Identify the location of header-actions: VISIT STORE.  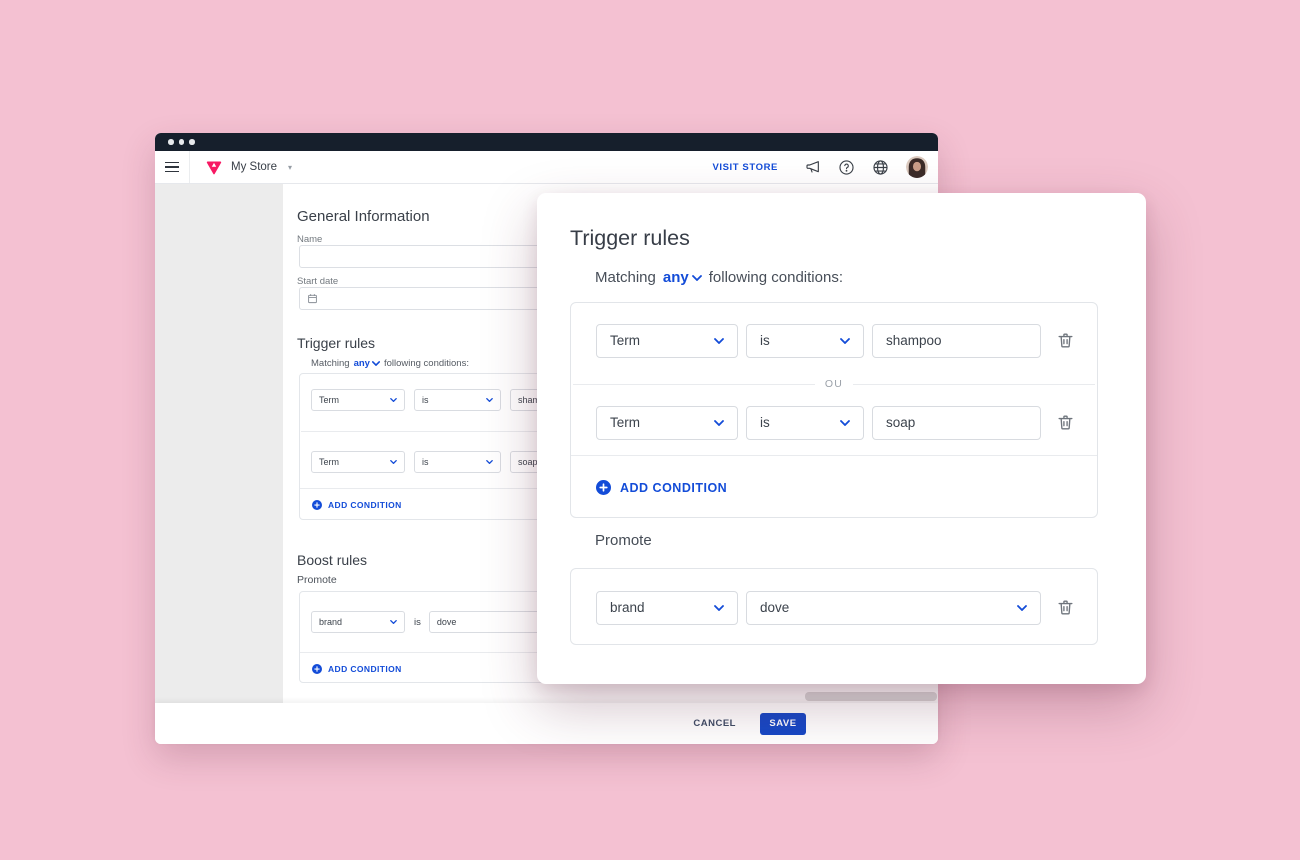
(825, 167).